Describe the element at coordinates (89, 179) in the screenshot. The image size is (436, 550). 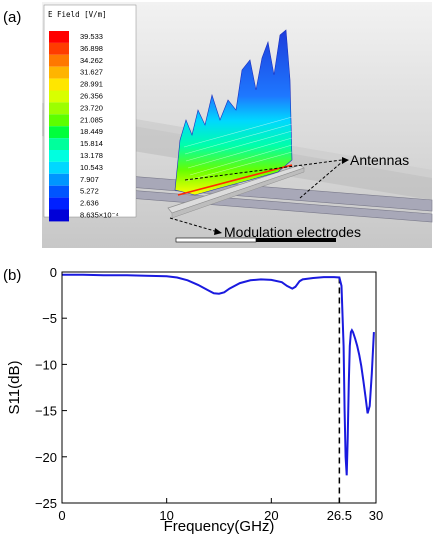
I see `legend-value: 7.907` at that location.